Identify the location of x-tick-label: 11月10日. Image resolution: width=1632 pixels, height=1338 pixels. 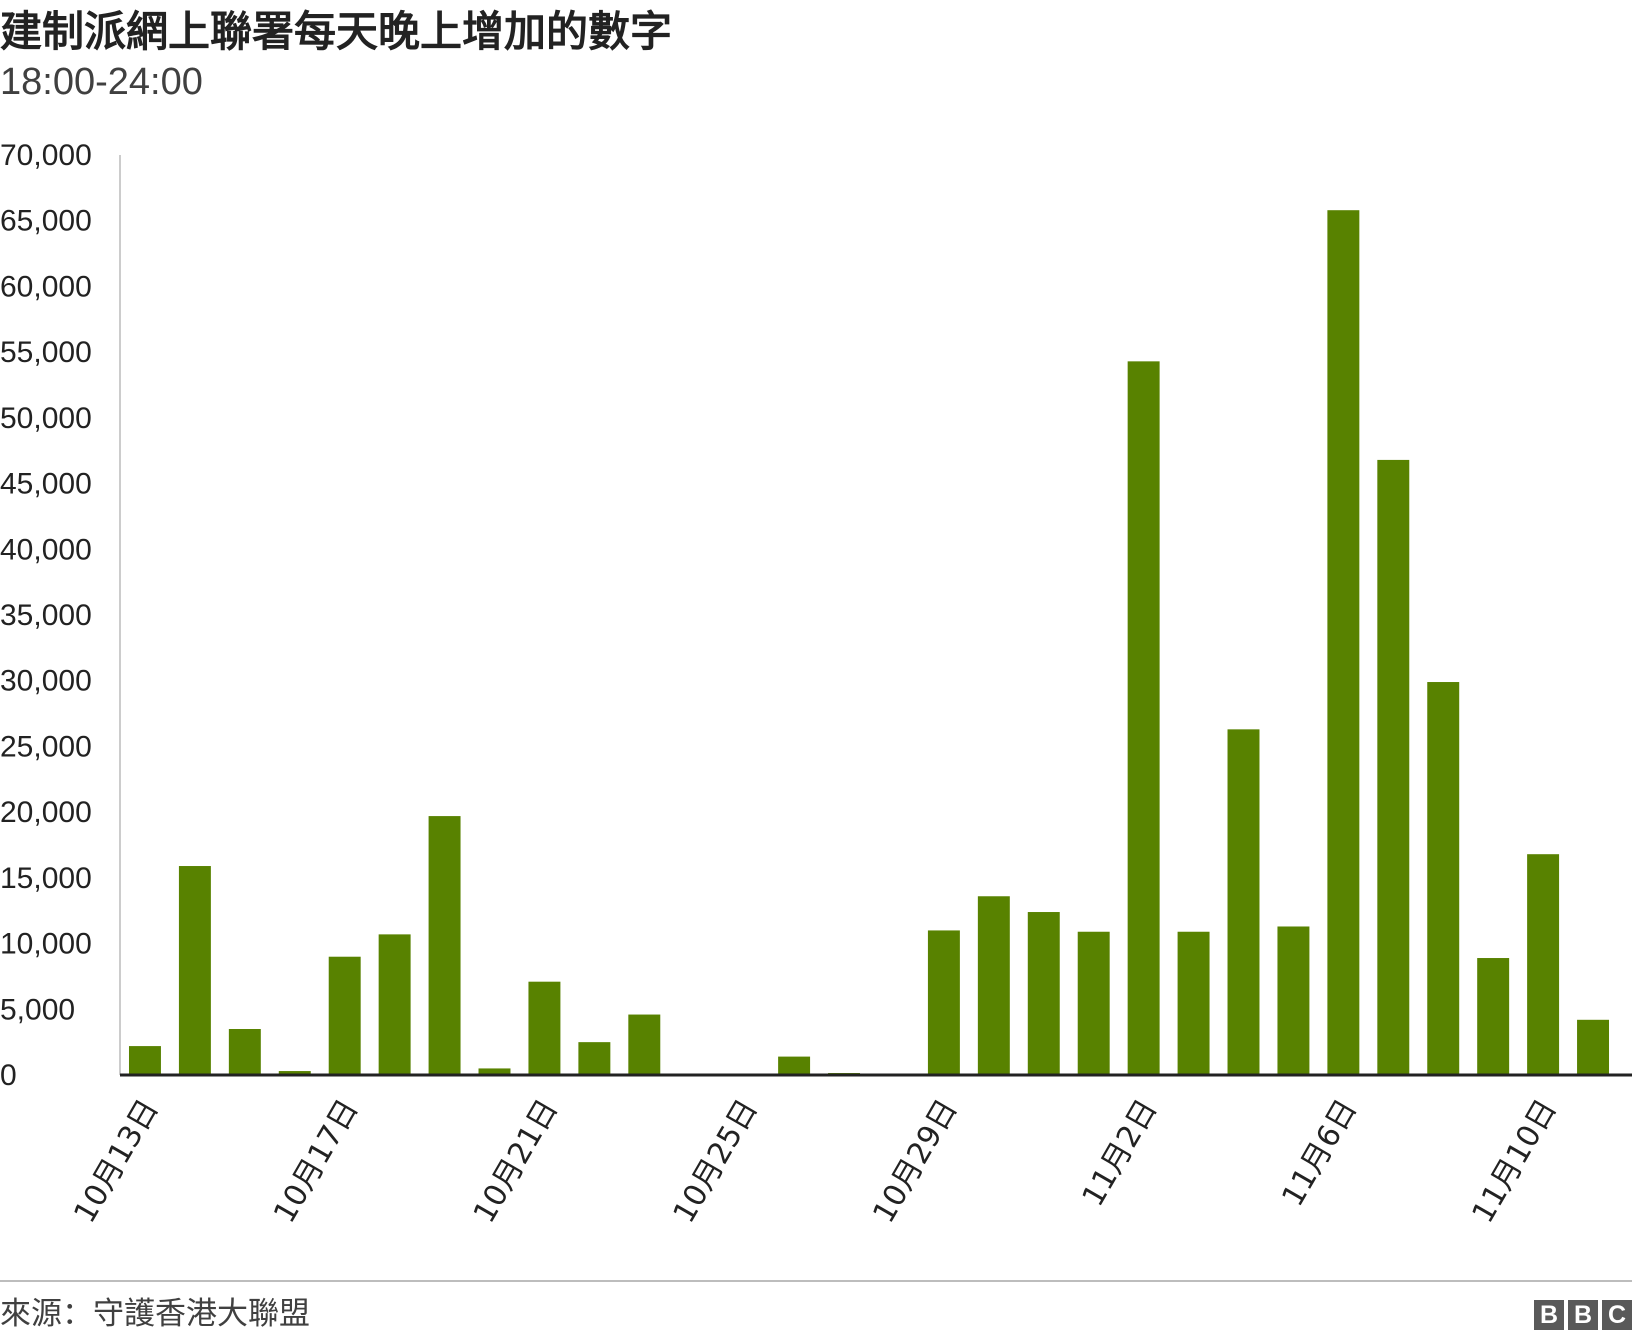
(1515, 1162).